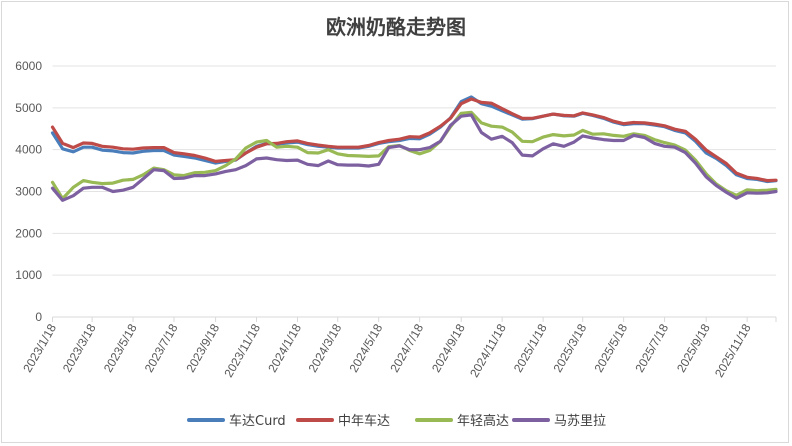 This screenshot has width=792, height=446. I want to click on y-tick-label: 0, so click(38, 317).